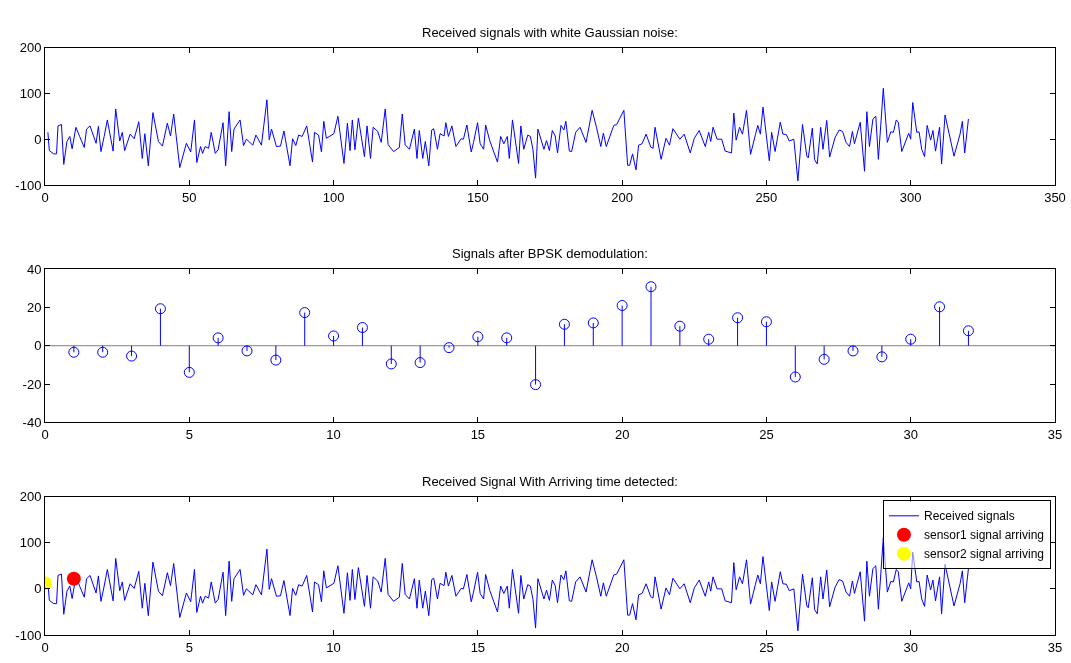 The width and height of the screenshot is (1071, 663). I want to click on y-tick-label: 20, so click(34, 307).